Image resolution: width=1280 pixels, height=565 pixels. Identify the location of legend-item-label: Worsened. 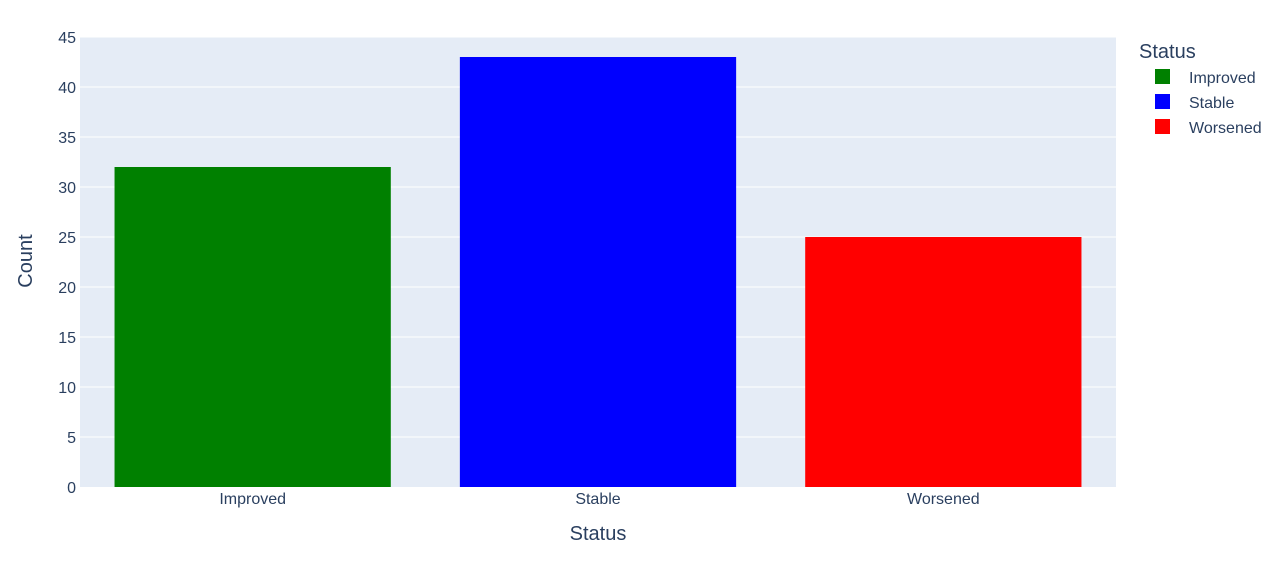
(1225, 128).